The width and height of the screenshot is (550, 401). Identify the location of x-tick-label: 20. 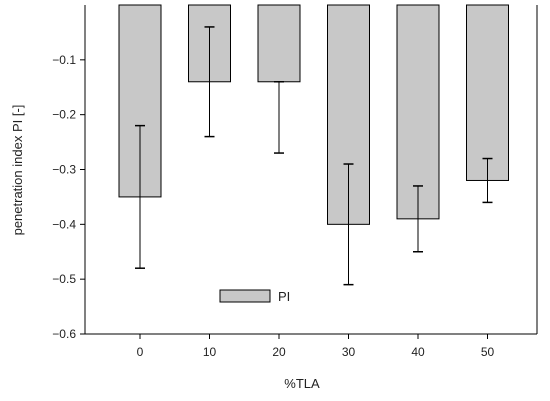
(279, 352).